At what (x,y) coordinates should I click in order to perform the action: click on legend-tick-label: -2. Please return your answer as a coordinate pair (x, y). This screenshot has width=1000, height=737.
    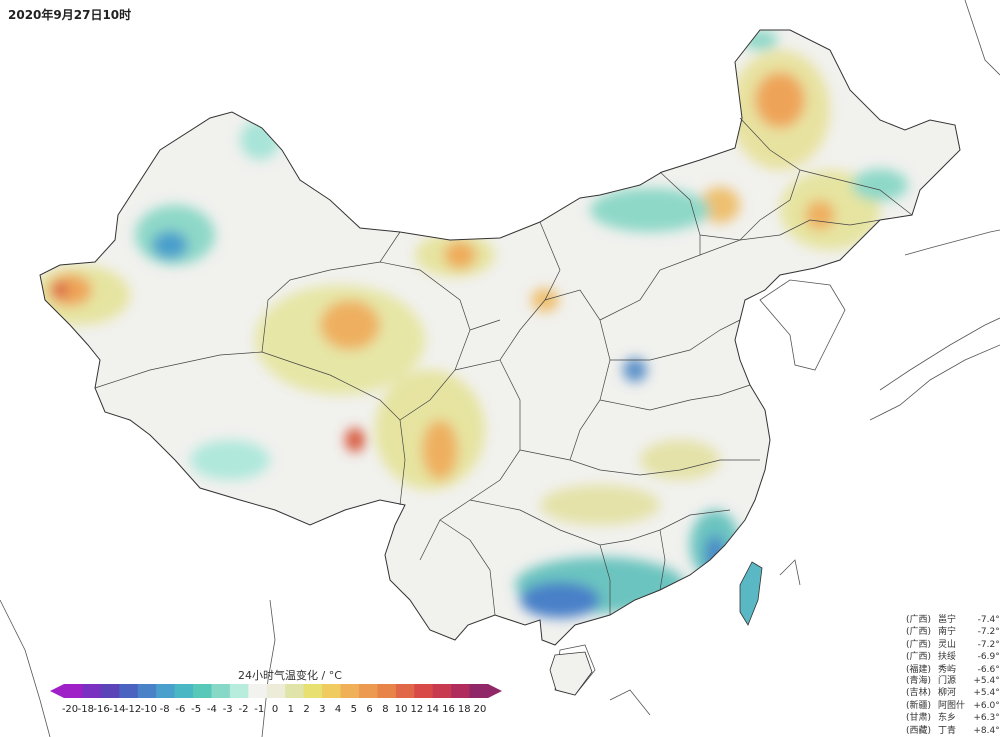
    Looking at the image, I should click on (243, 709).